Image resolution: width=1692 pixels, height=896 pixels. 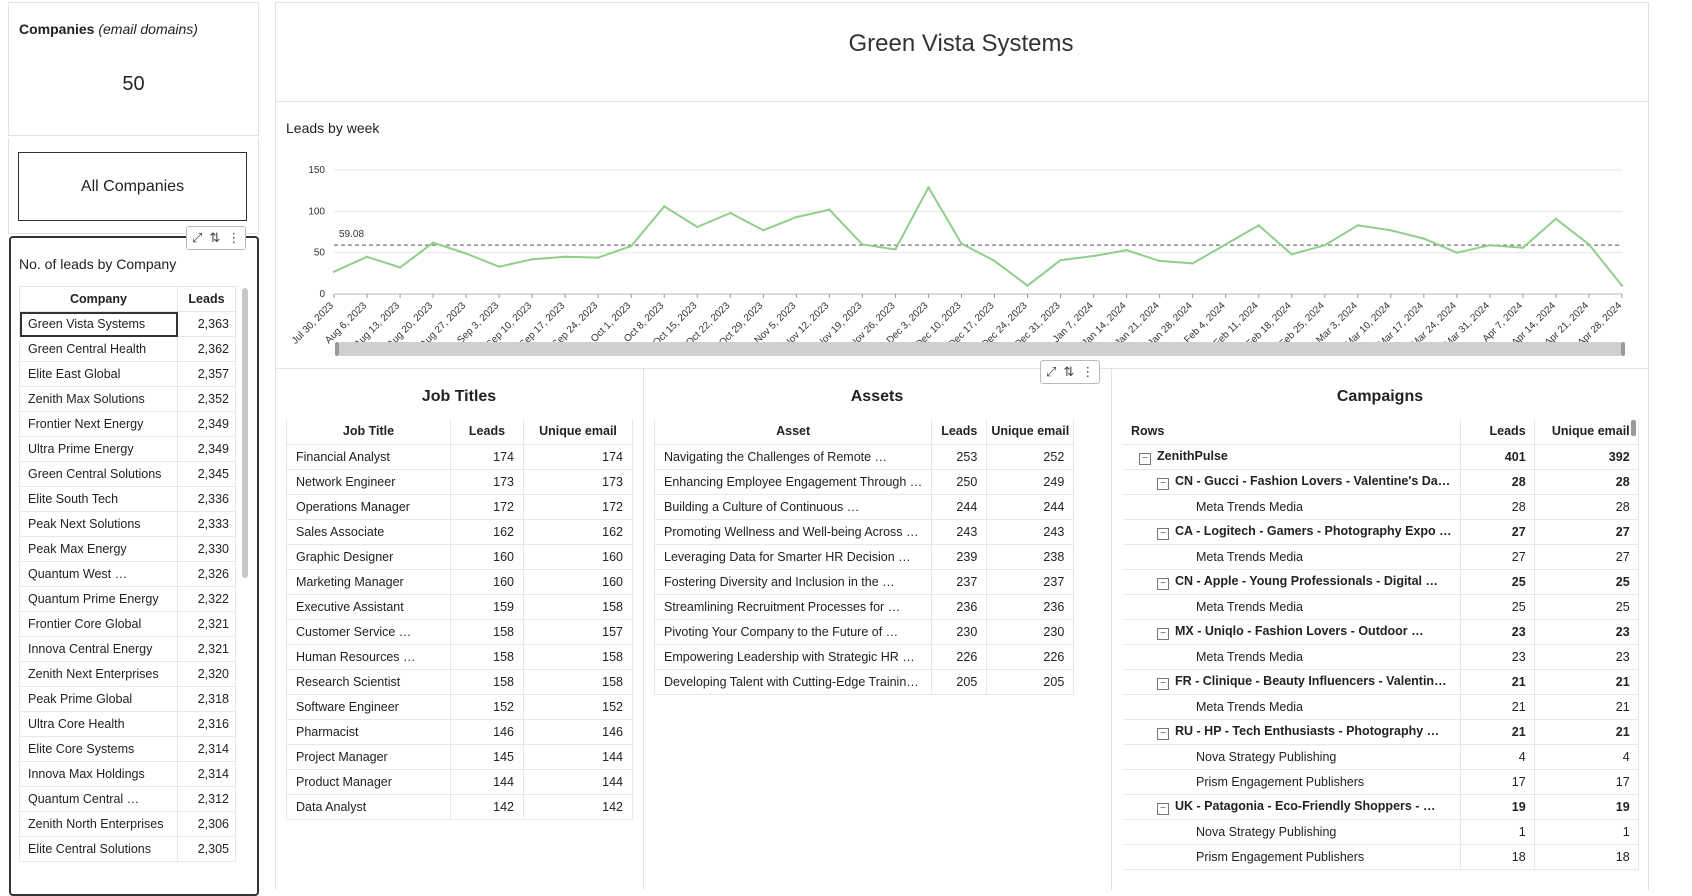 I want to click on column-header-rows: Rows, so click(x=1292, y=432).